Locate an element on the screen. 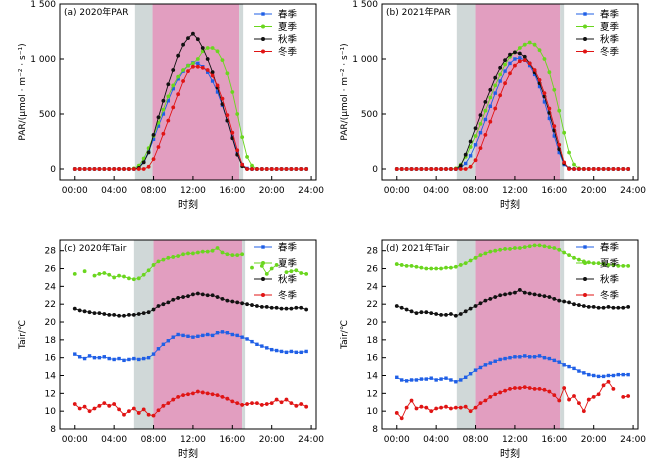 The image size is (650, 464). x-tick-label: 16:00 is located at coordinates (232, 440).